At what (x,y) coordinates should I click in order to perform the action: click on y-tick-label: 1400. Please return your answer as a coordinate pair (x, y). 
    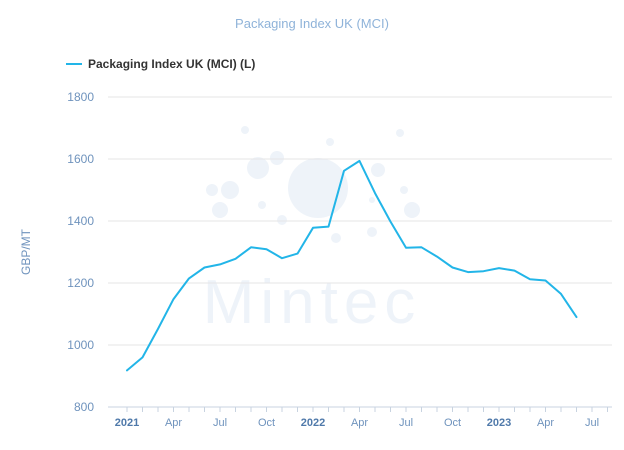
    Looking at the image, I should click on (80, 221).